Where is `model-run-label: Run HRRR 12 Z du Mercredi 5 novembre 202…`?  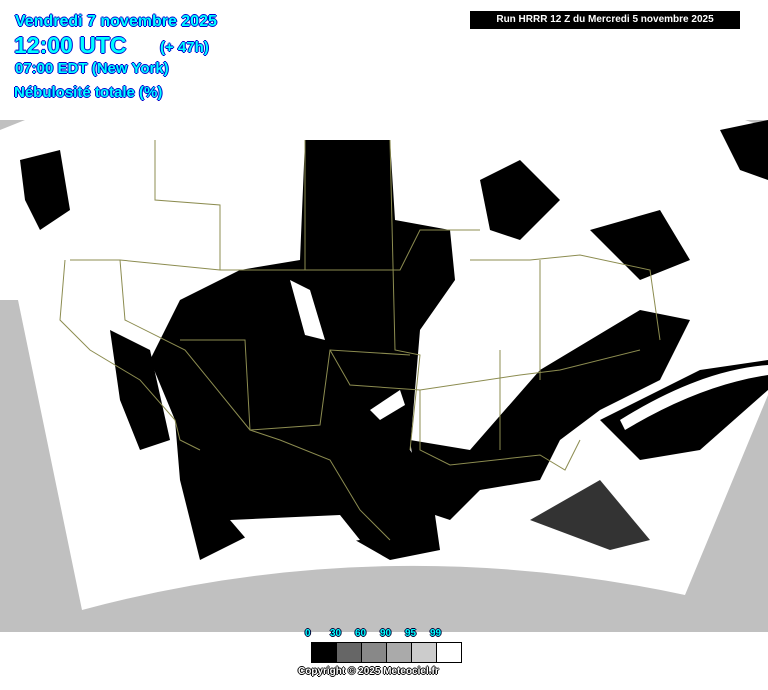 model-run-label: Run HRRR 12 Z du Mercredi 5 novembre 202… is located at coordinates (605, 20).